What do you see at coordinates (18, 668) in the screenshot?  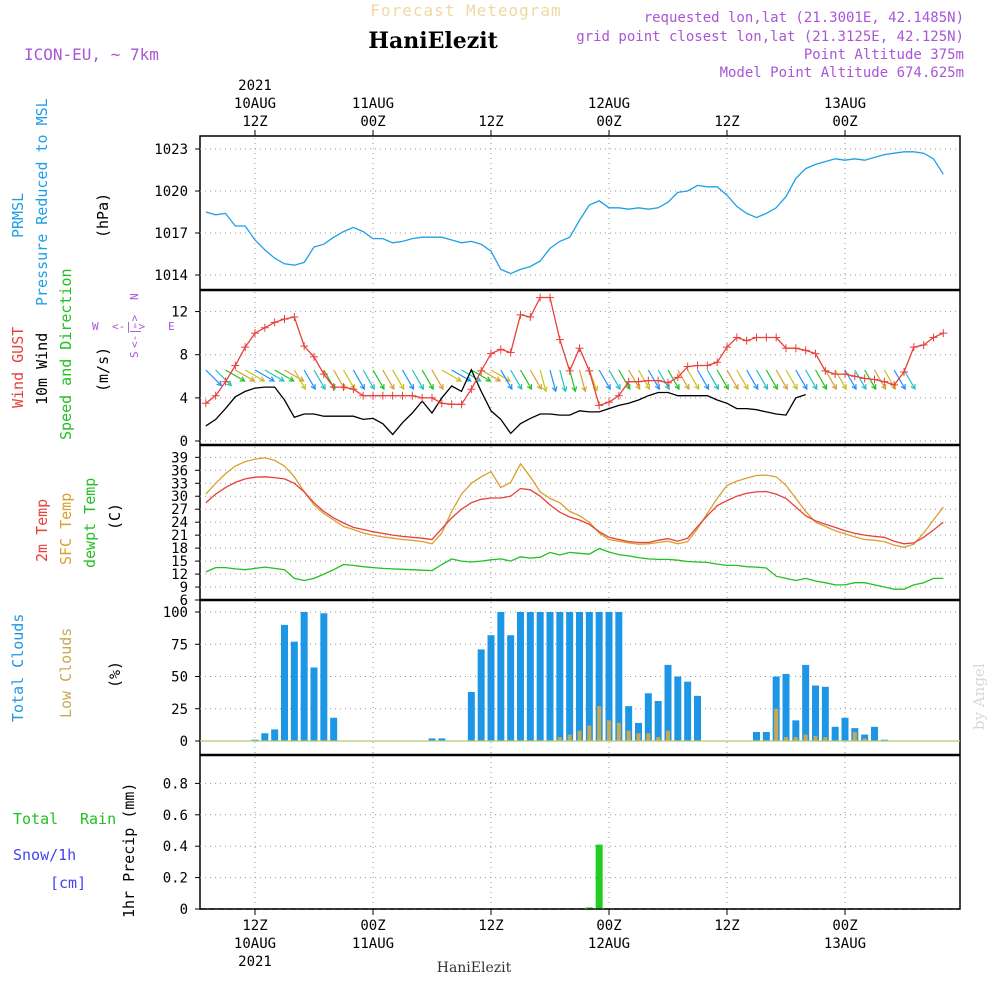 I see `clouds-label-total: Total Clouds` at bounding box center [18, 668].